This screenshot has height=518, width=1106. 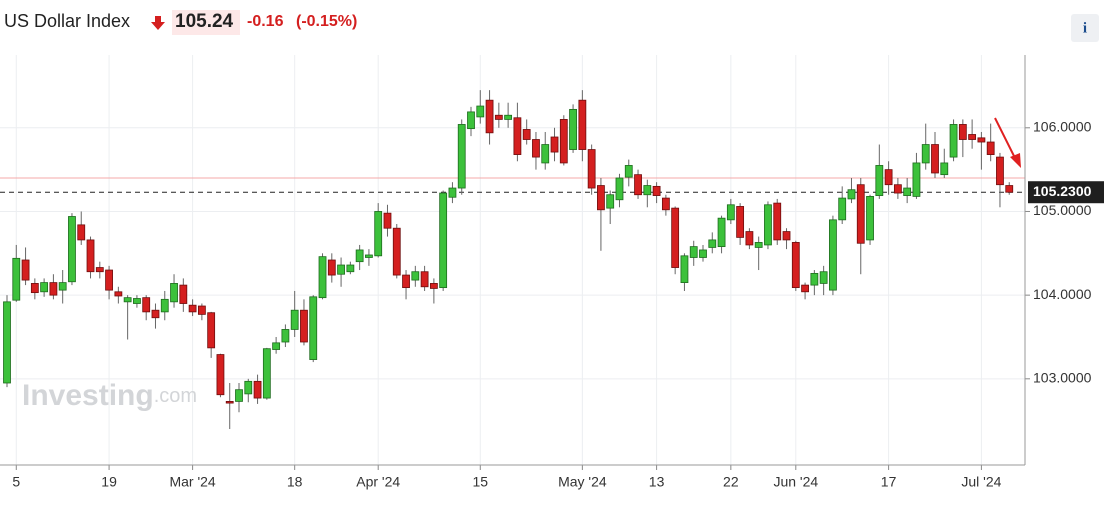 What do you see at coordinates (378, 482) in the screenshot?
I see `x-tick-label: Apr '24` at bounding box center [378, 482].